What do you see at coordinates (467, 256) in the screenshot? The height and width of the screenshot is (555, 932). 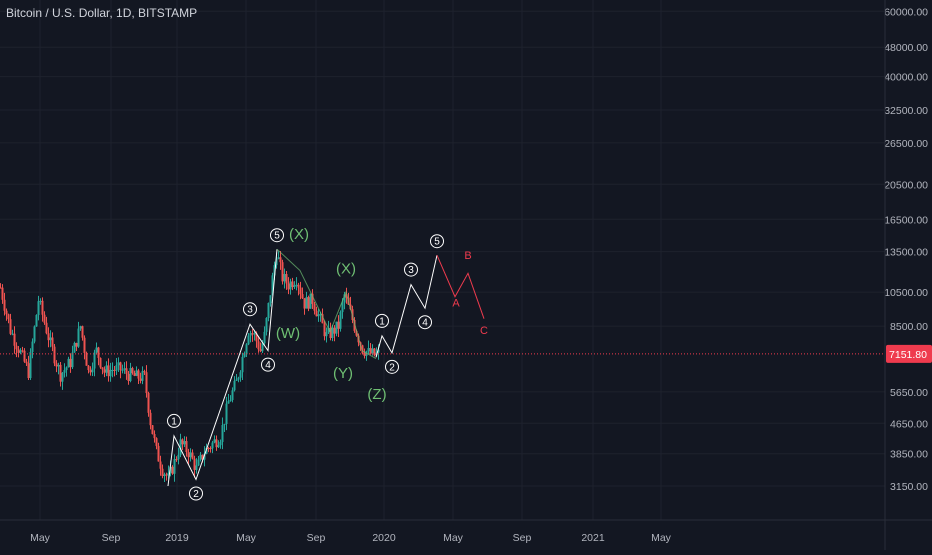 I see `corrective-wave-label: B` at bounding box center [467, 256].